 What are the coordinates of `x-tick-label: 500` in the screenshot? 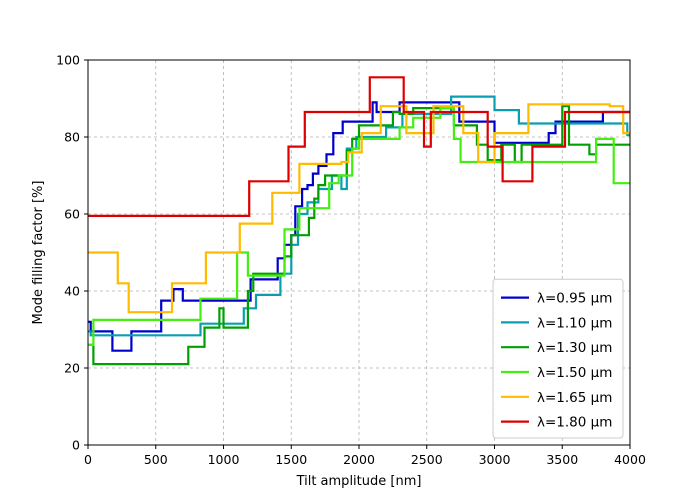 It's located at (156, 459).